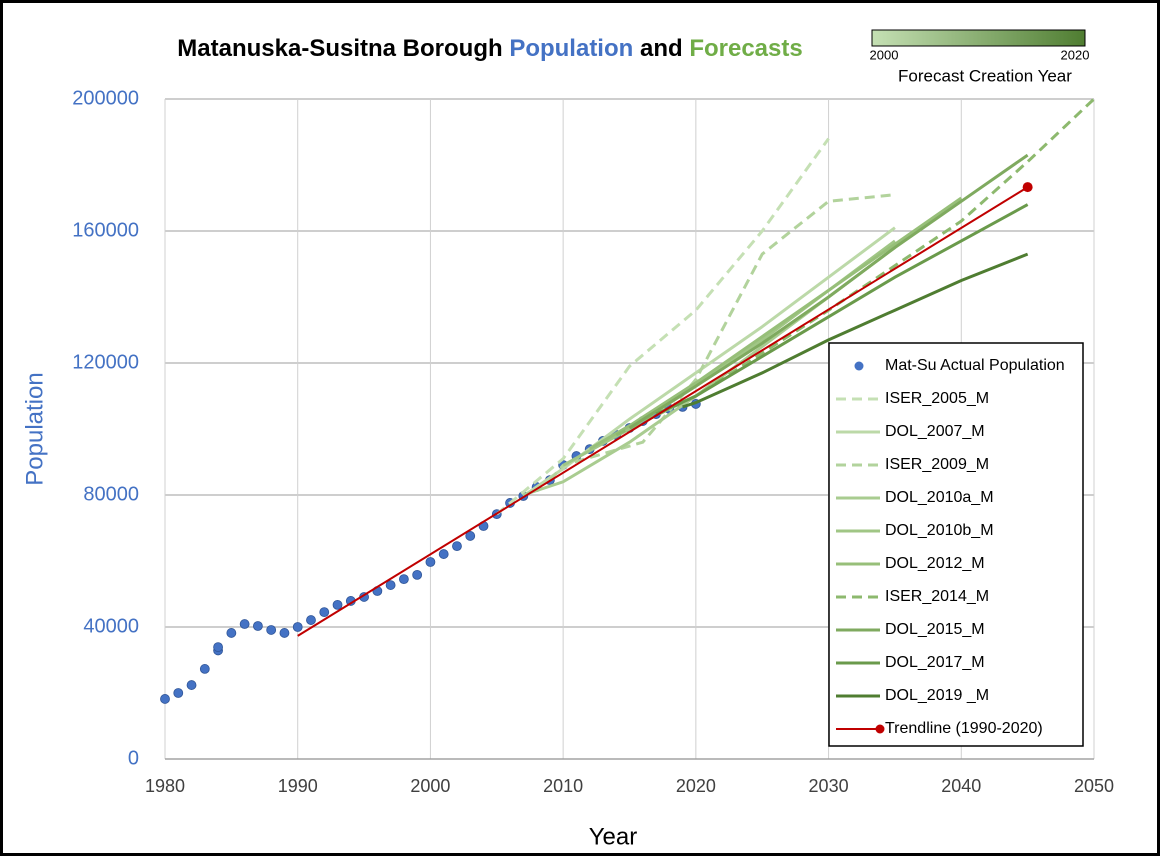 This screenshot has height=856, width=1160. Describe the element at coordinates (1094, 786) in the screenshot. I see `x-tick-label: 2050` at that location.